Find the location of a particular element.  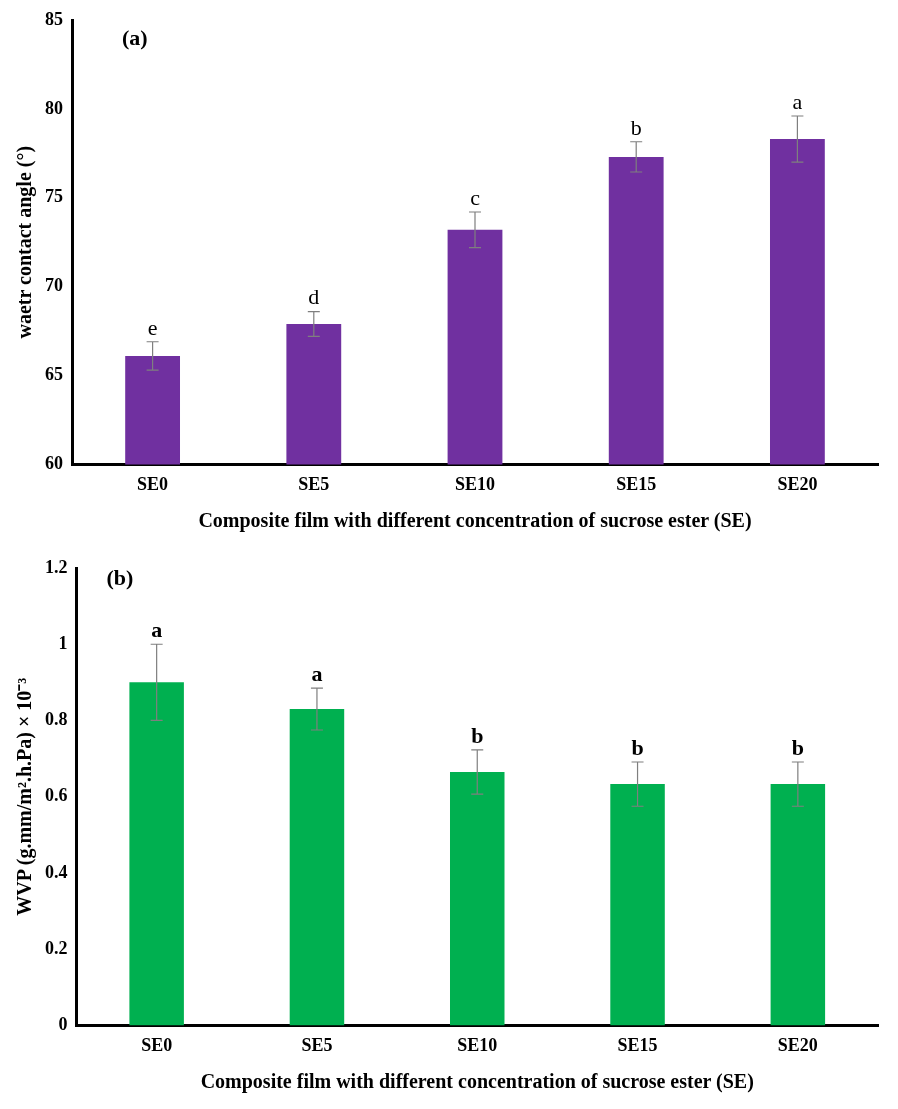

annotation: c is located at coordinates (475, 197).